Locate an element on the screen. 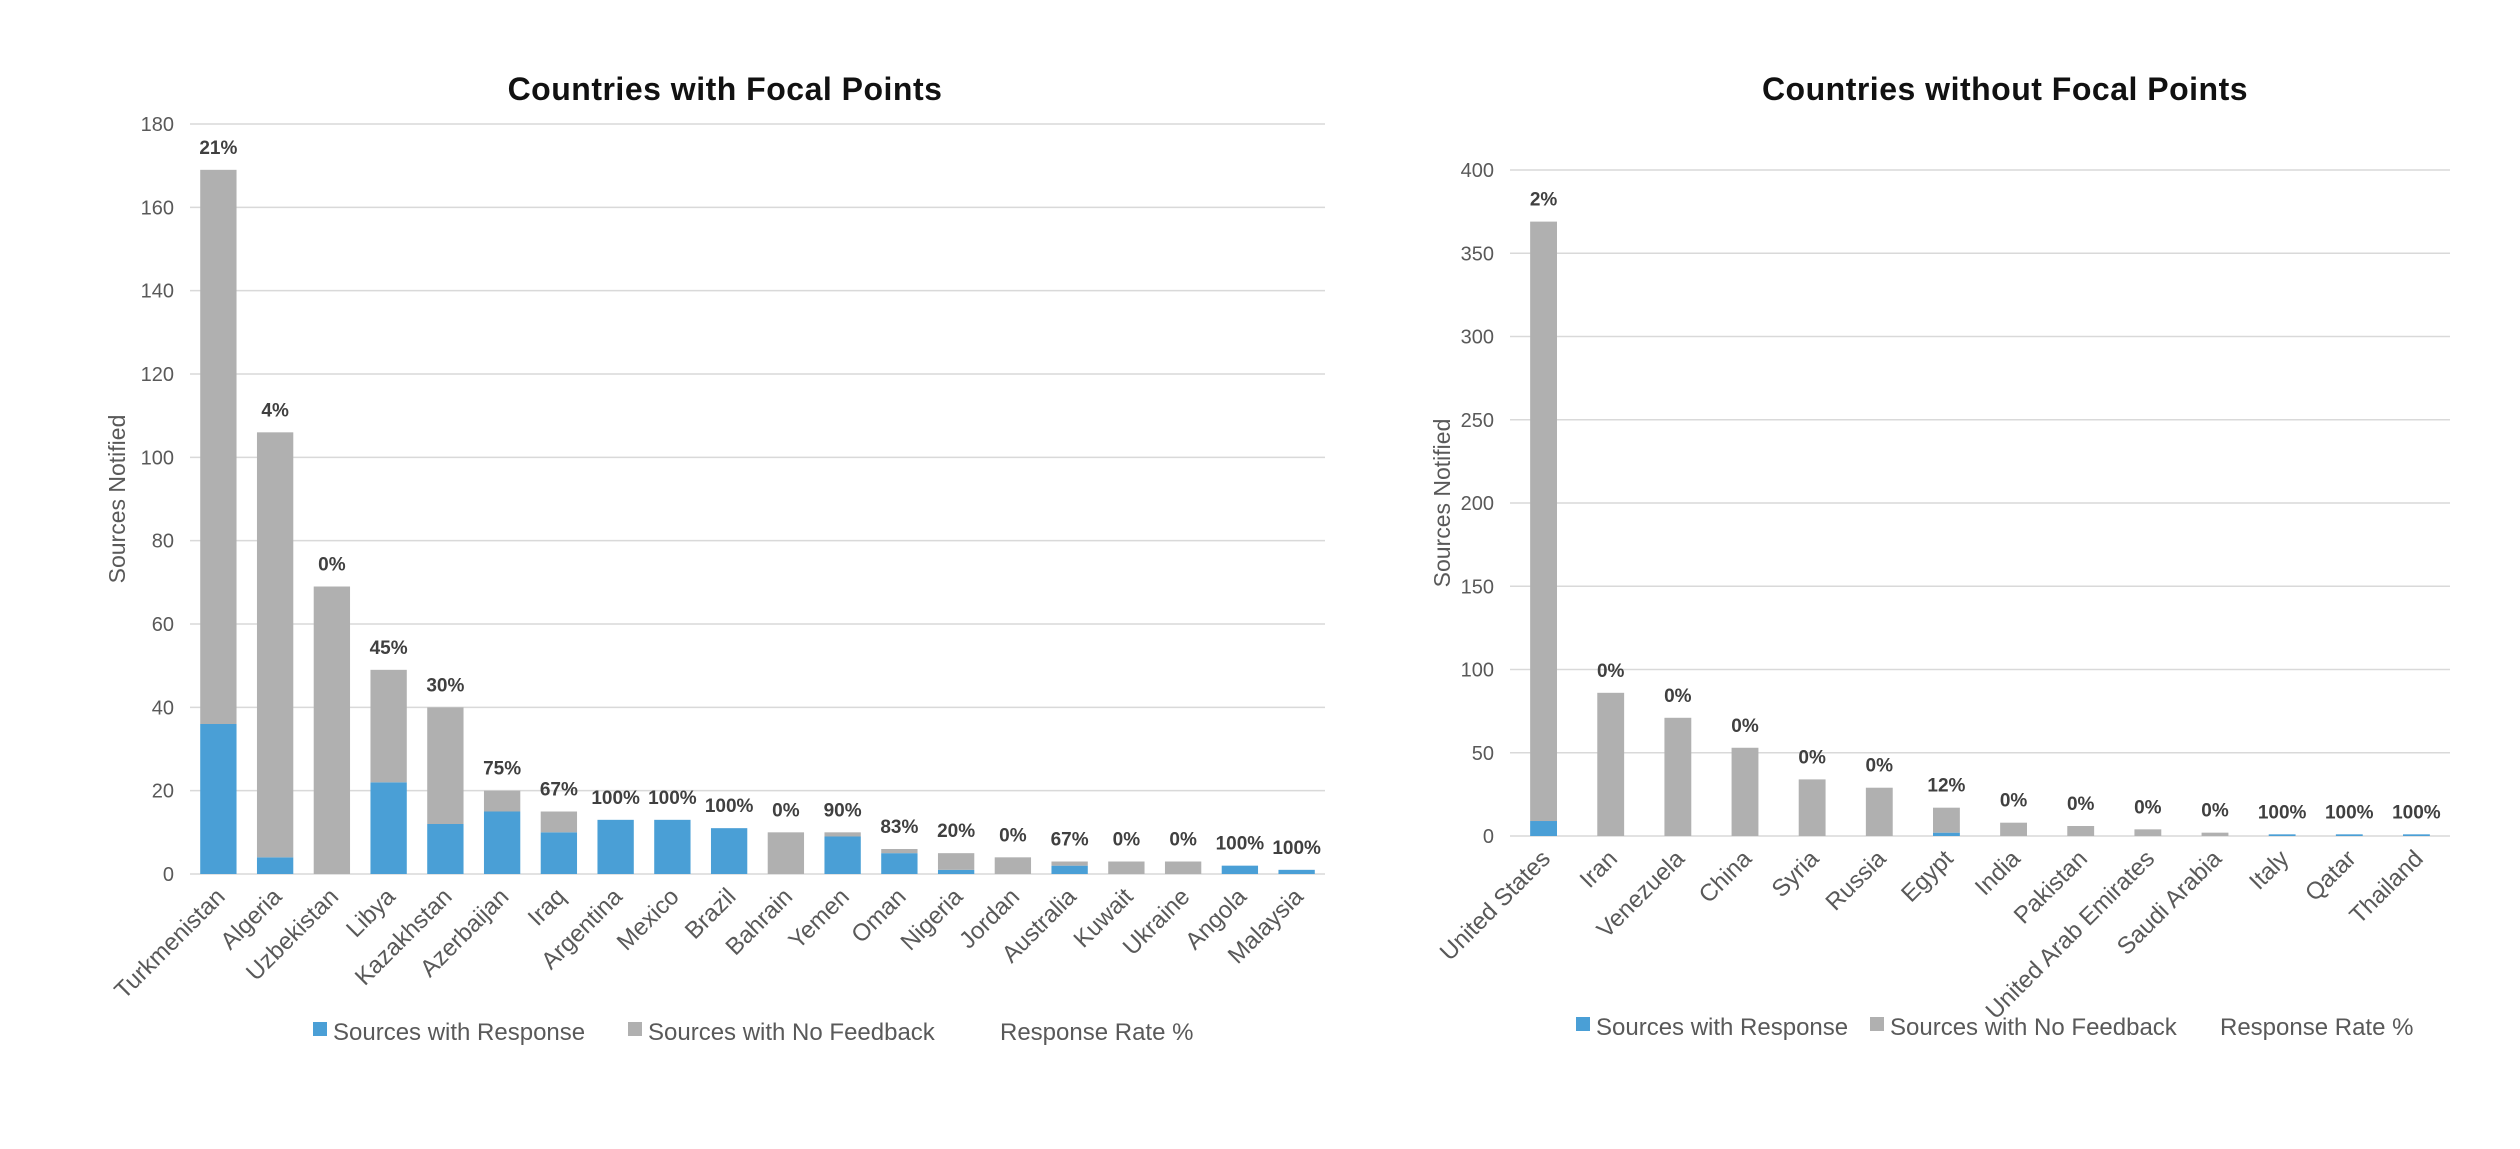  x-tick-label: China is located at coordinates (1726, 877).